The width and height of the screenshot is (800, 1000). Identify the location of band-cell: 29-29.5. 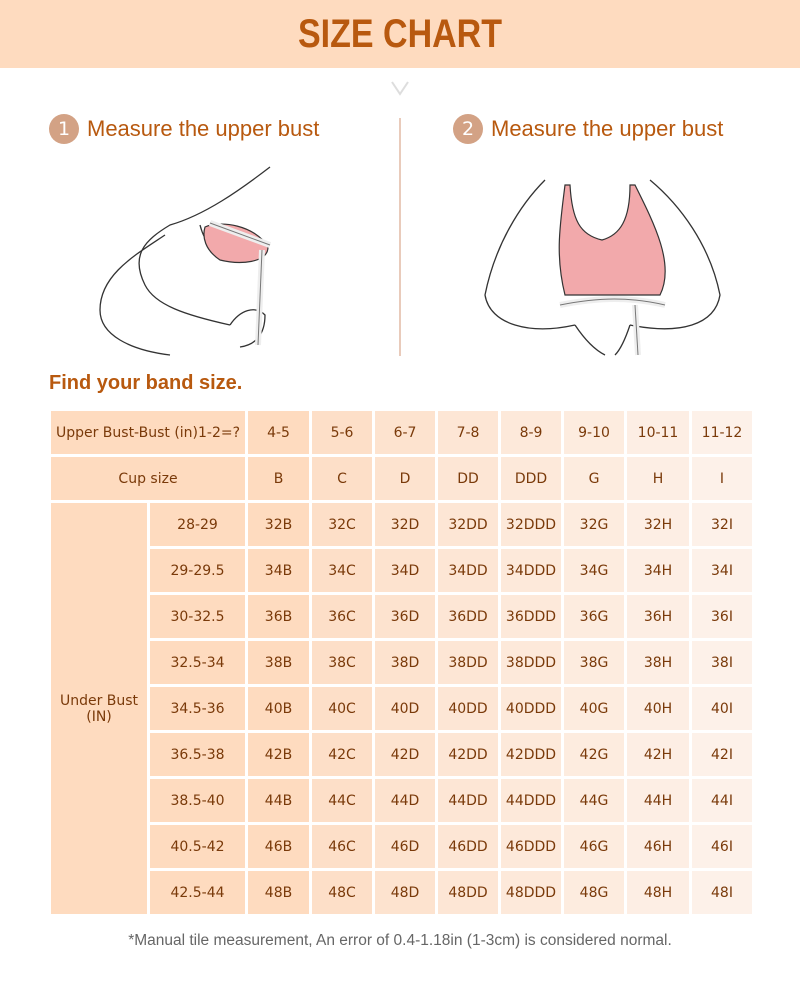
(197, 570).